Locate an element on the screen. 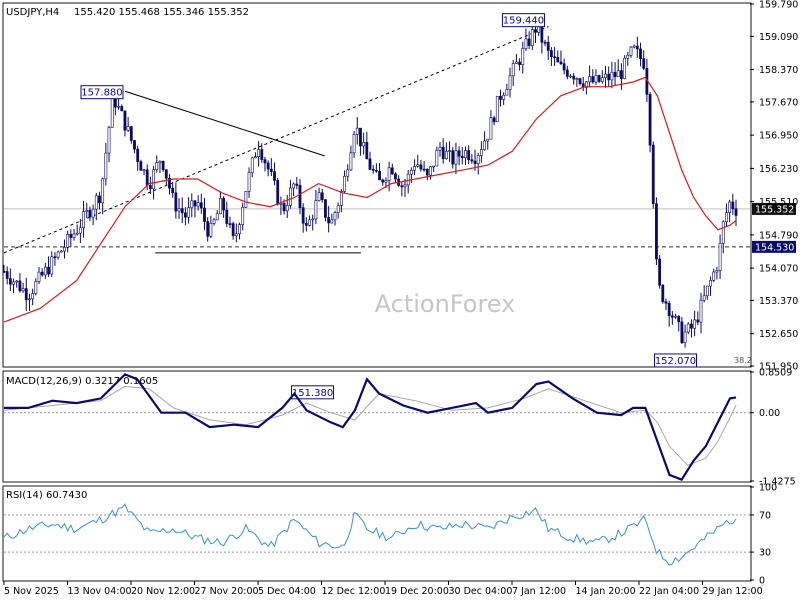 This screenshot has height=604, width=800. rsi-tick-label: 0 is located at coordinates (762, 581).